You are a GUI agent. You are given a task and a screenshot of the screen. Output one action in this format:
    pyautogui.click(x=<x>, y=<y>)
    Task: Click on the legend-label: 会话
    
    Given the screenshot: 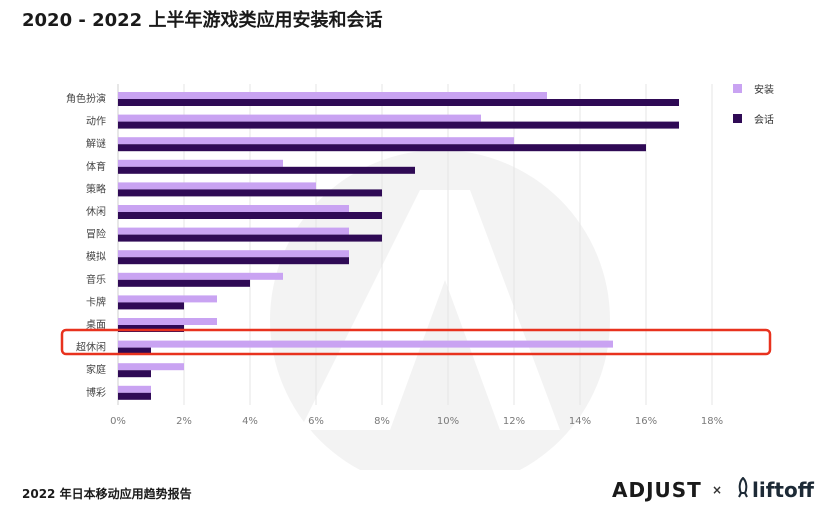 What is the action you would take?
    pyautogui.click(x=764, y=119)
    